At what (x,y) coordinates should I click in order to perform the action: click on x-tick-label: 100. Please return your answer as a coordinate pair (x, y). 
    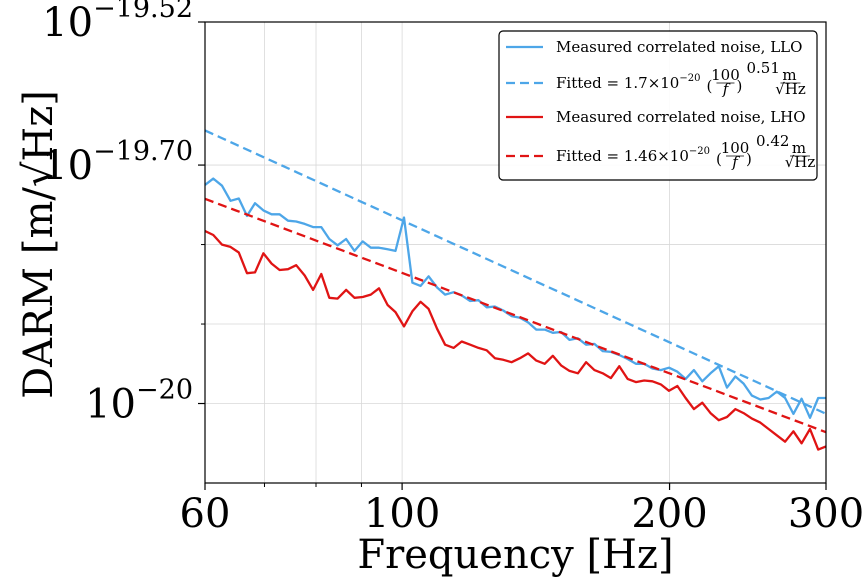
    Looking at the image, I should click on (402, 514).